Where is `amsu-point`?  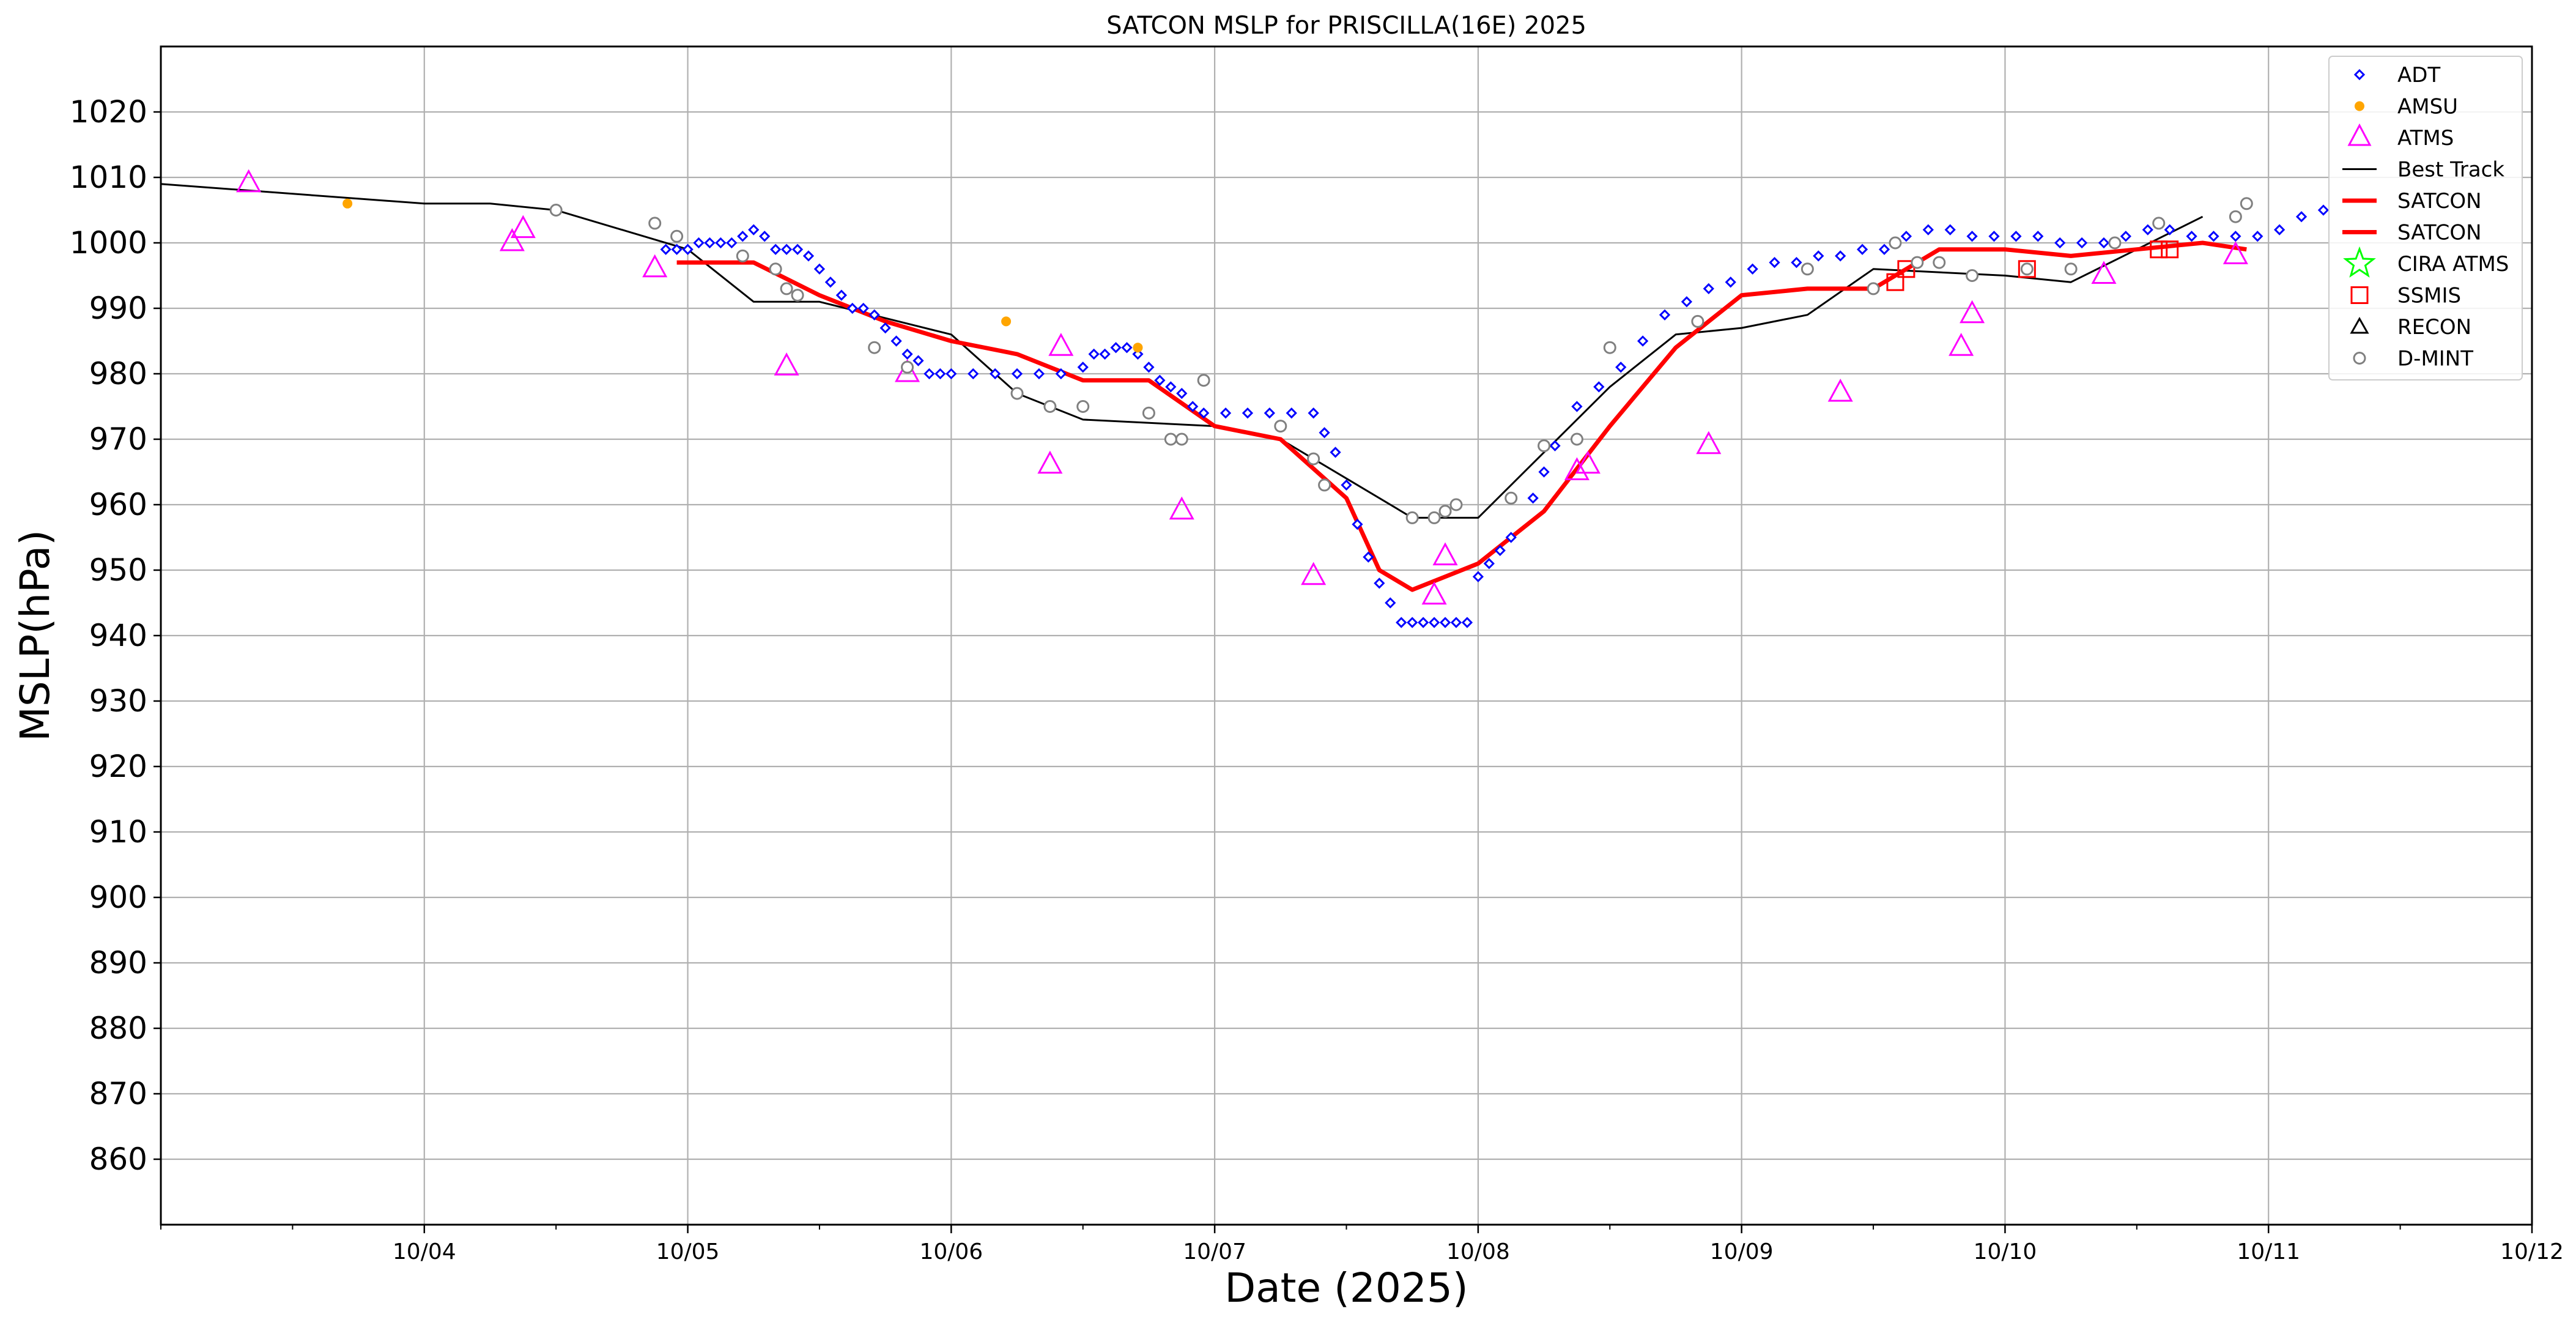 amsu-point is located at coordinates (1006, 321).